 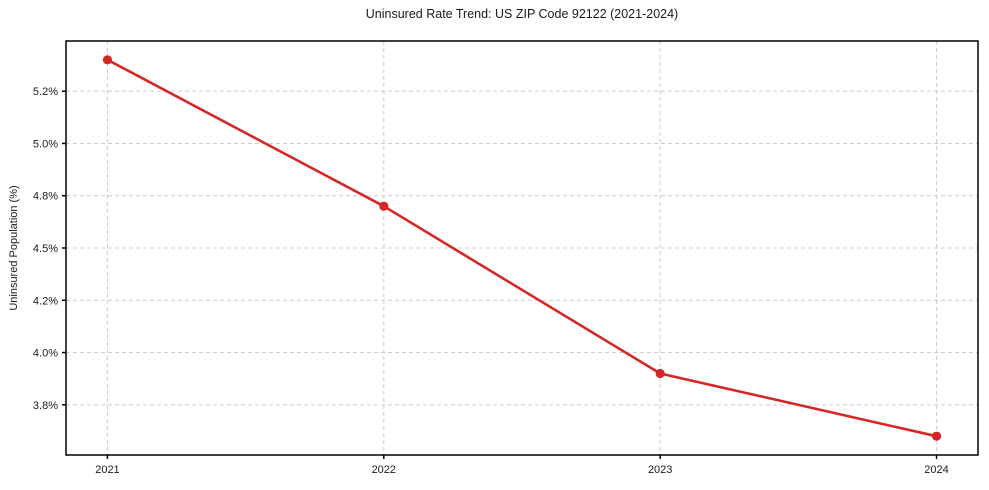 I want to click on x-tick-label: 2022, so click(x=384, y=470).